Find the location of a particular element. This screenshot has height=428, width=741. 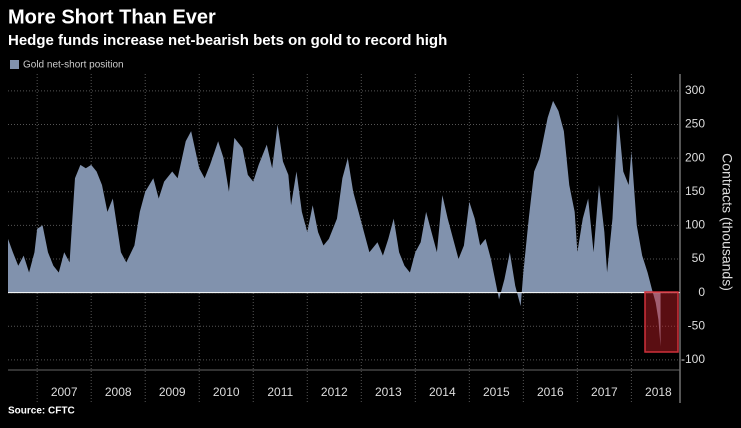

x-tick-label: 2010 is located at coordinates (226, 392).